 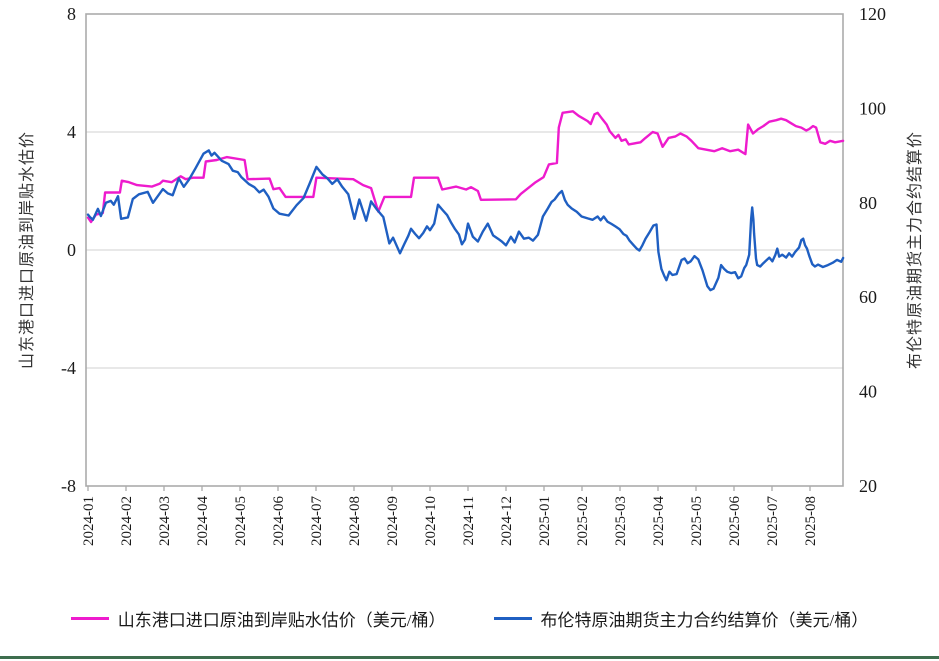 I want to click on x-tick-label: 2025-06, so click(x=735, y=521).